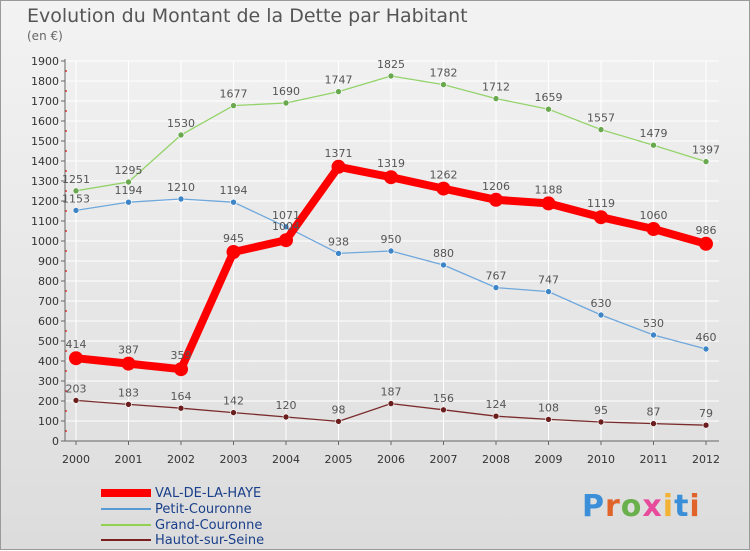 This screenshot has height=551, width=750. Describe the element at coordinates (286, 215) in the screenshot. I see `data-label-petit-couronne: 1071` at that location.